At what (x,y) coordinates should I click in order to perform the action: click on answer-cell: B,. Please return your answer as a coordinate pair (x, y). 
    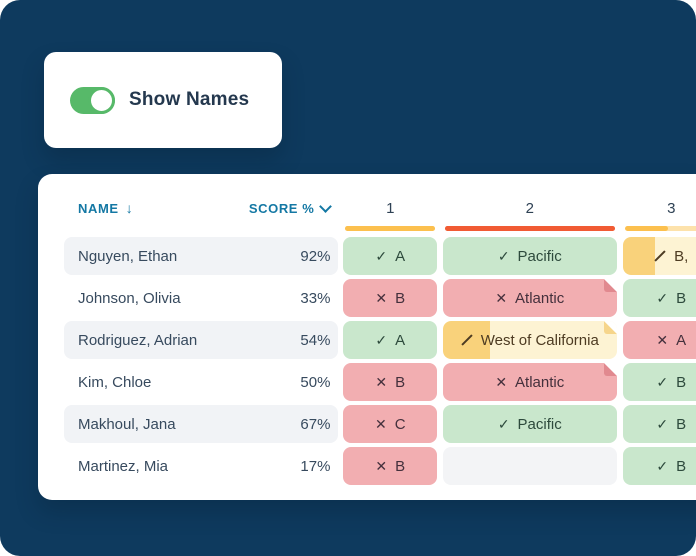
    Looking at the image, I should click on (659, 256).